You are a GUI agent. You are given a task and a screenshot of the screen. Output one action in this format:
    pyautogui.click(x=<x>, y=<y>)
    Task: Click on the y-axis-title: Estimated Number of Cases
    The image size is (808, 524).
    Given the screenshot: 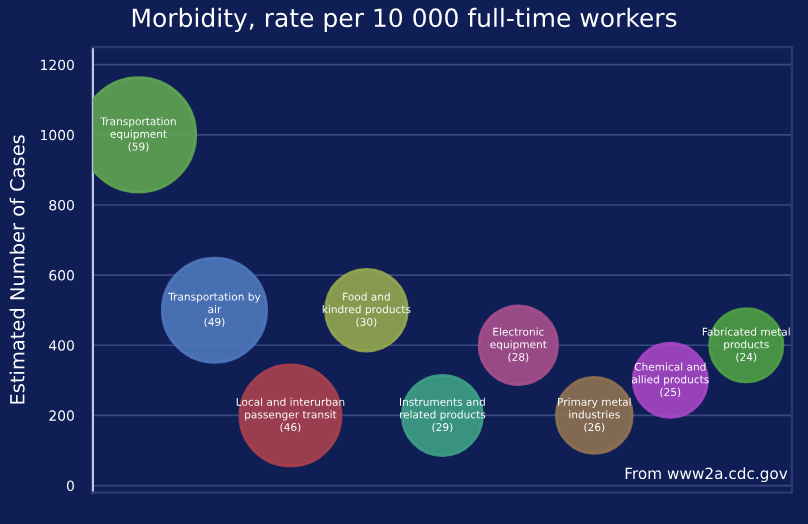 What is the action you would take?
    pyautogui.click(x=17, y=269)
    